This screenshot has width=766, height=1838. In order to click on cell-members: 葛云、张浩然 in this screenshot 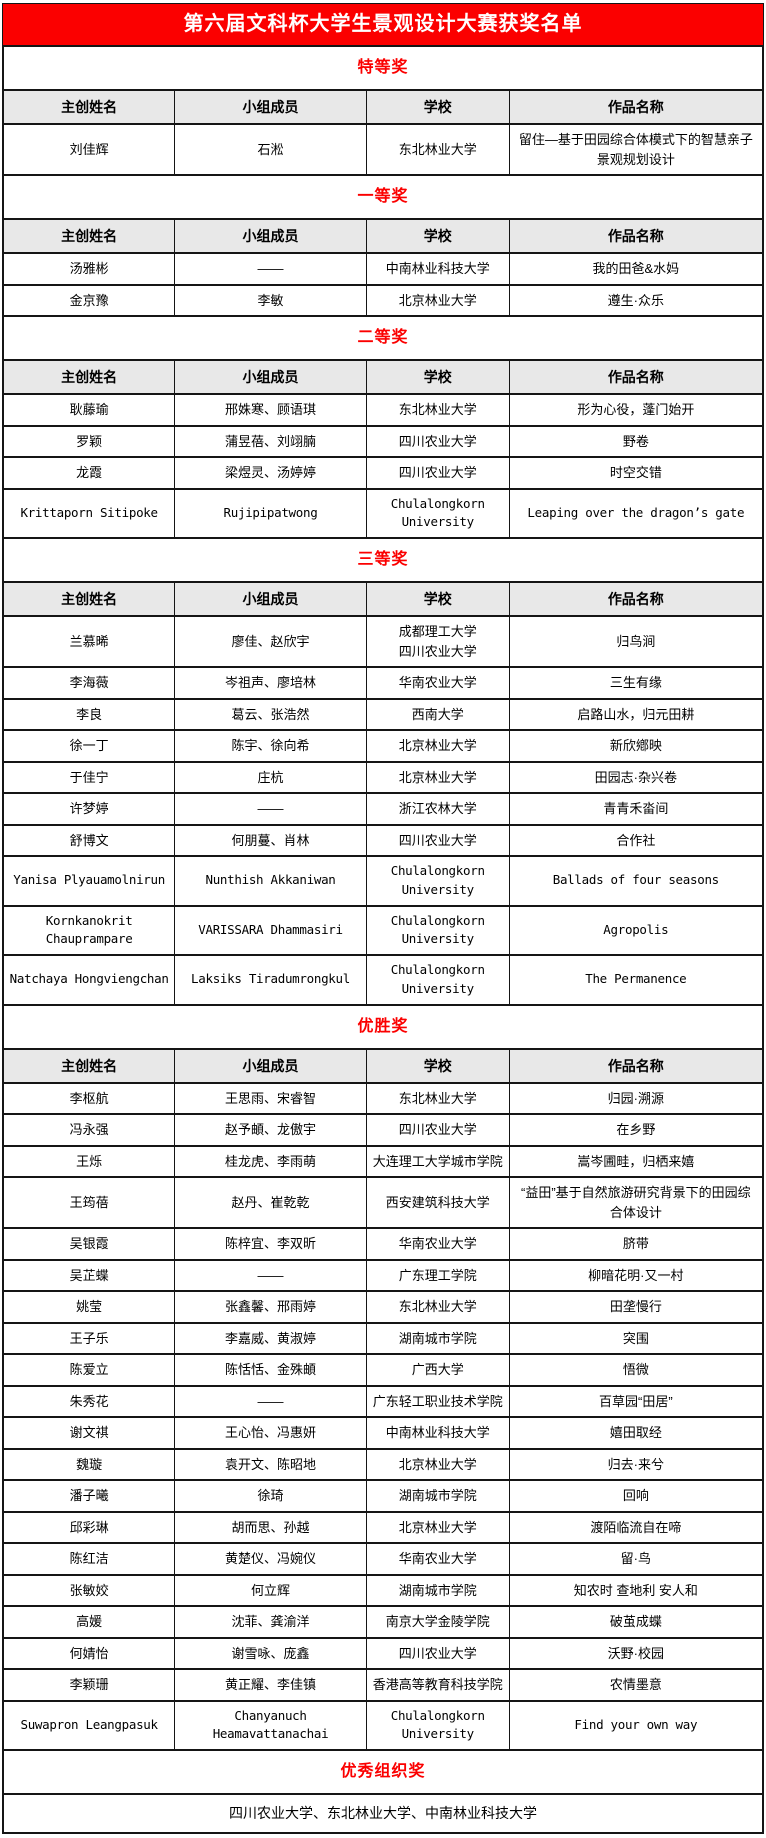, I will do `click(270, 714)`.